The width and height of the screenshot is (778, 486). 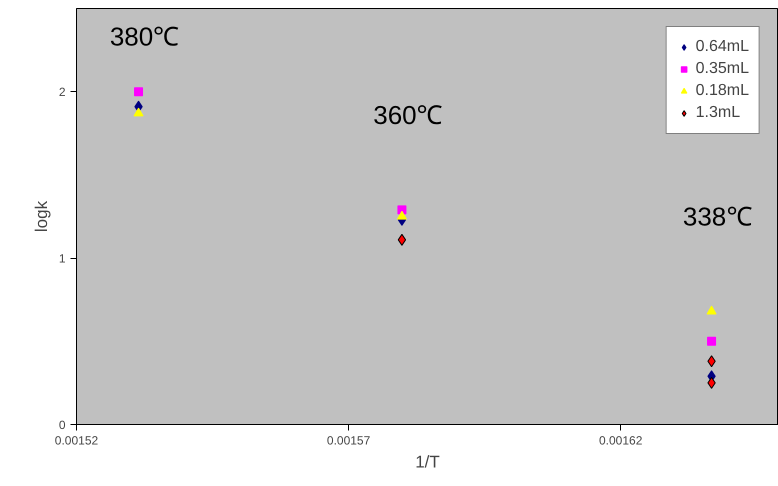 I want to click on x-tick-label: 0.00162, so click(x=621, y=441).